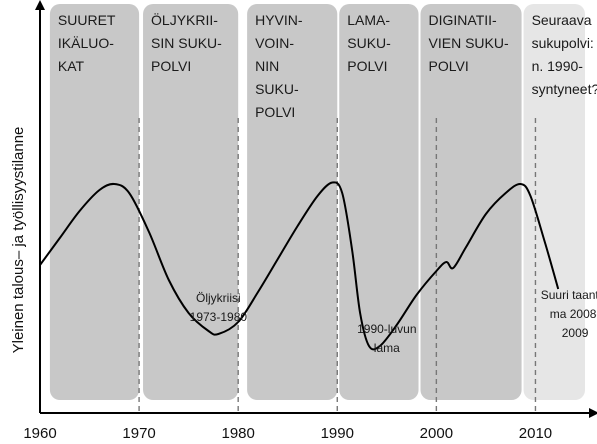 The image size is (597, 444). I want to click on event-annotation-line: 1990-luvun, so click(386, 329).